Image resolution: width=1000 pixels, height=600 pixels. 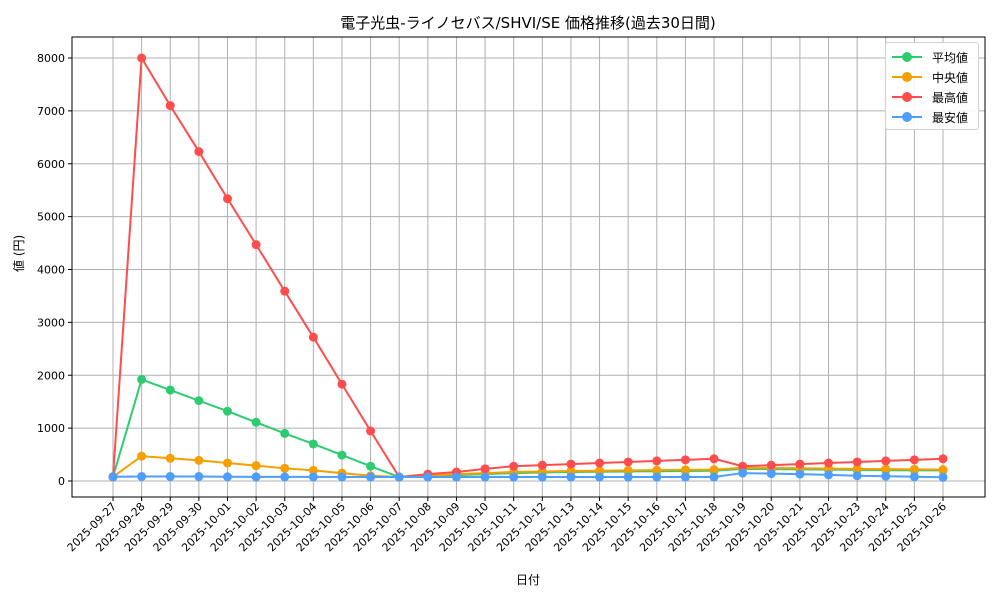 I want to click on svg-text: 2000, so click(x=51, y=375).